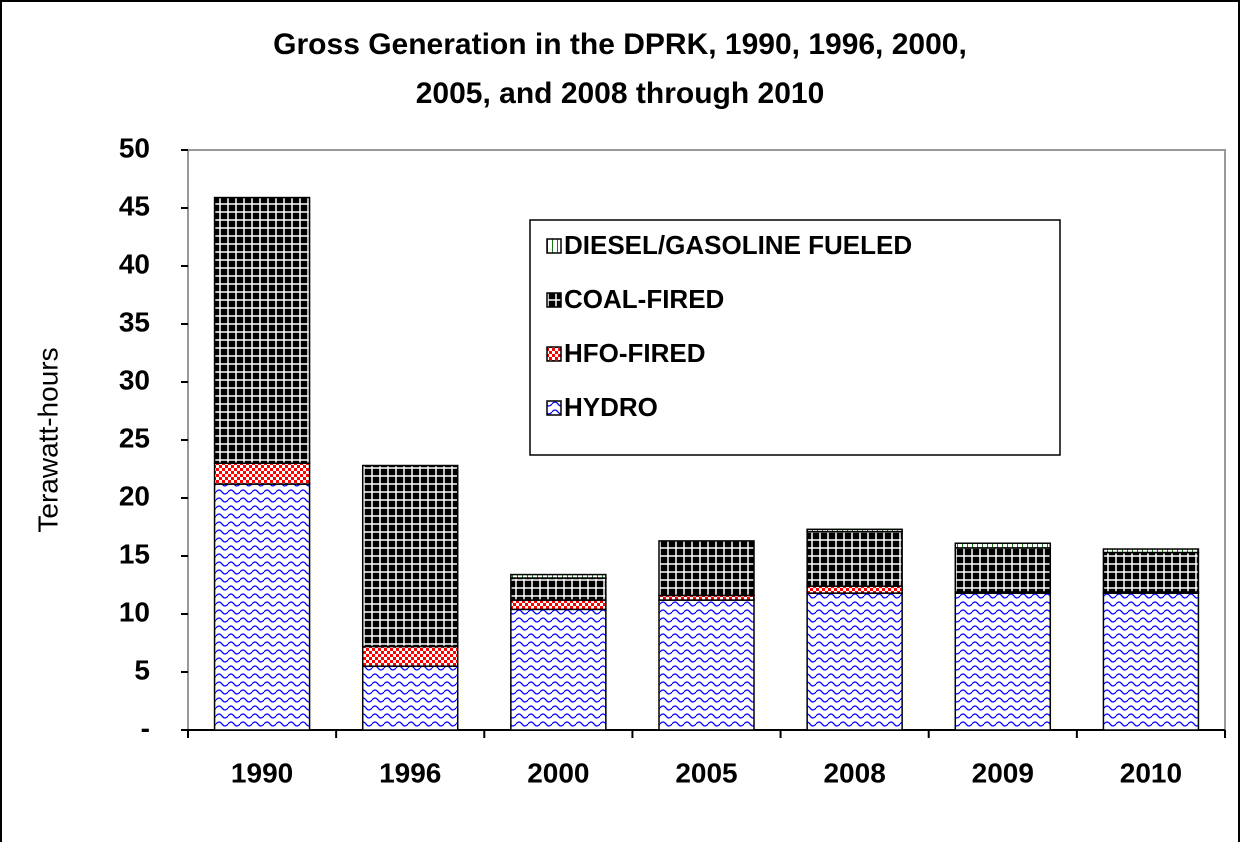 This screenshot has width=1248, height=842. What do you see at coordinates (635, 353) in the screenshot?
I see `legend-label: HFO-FIRED` at bounding box center [635, 353].